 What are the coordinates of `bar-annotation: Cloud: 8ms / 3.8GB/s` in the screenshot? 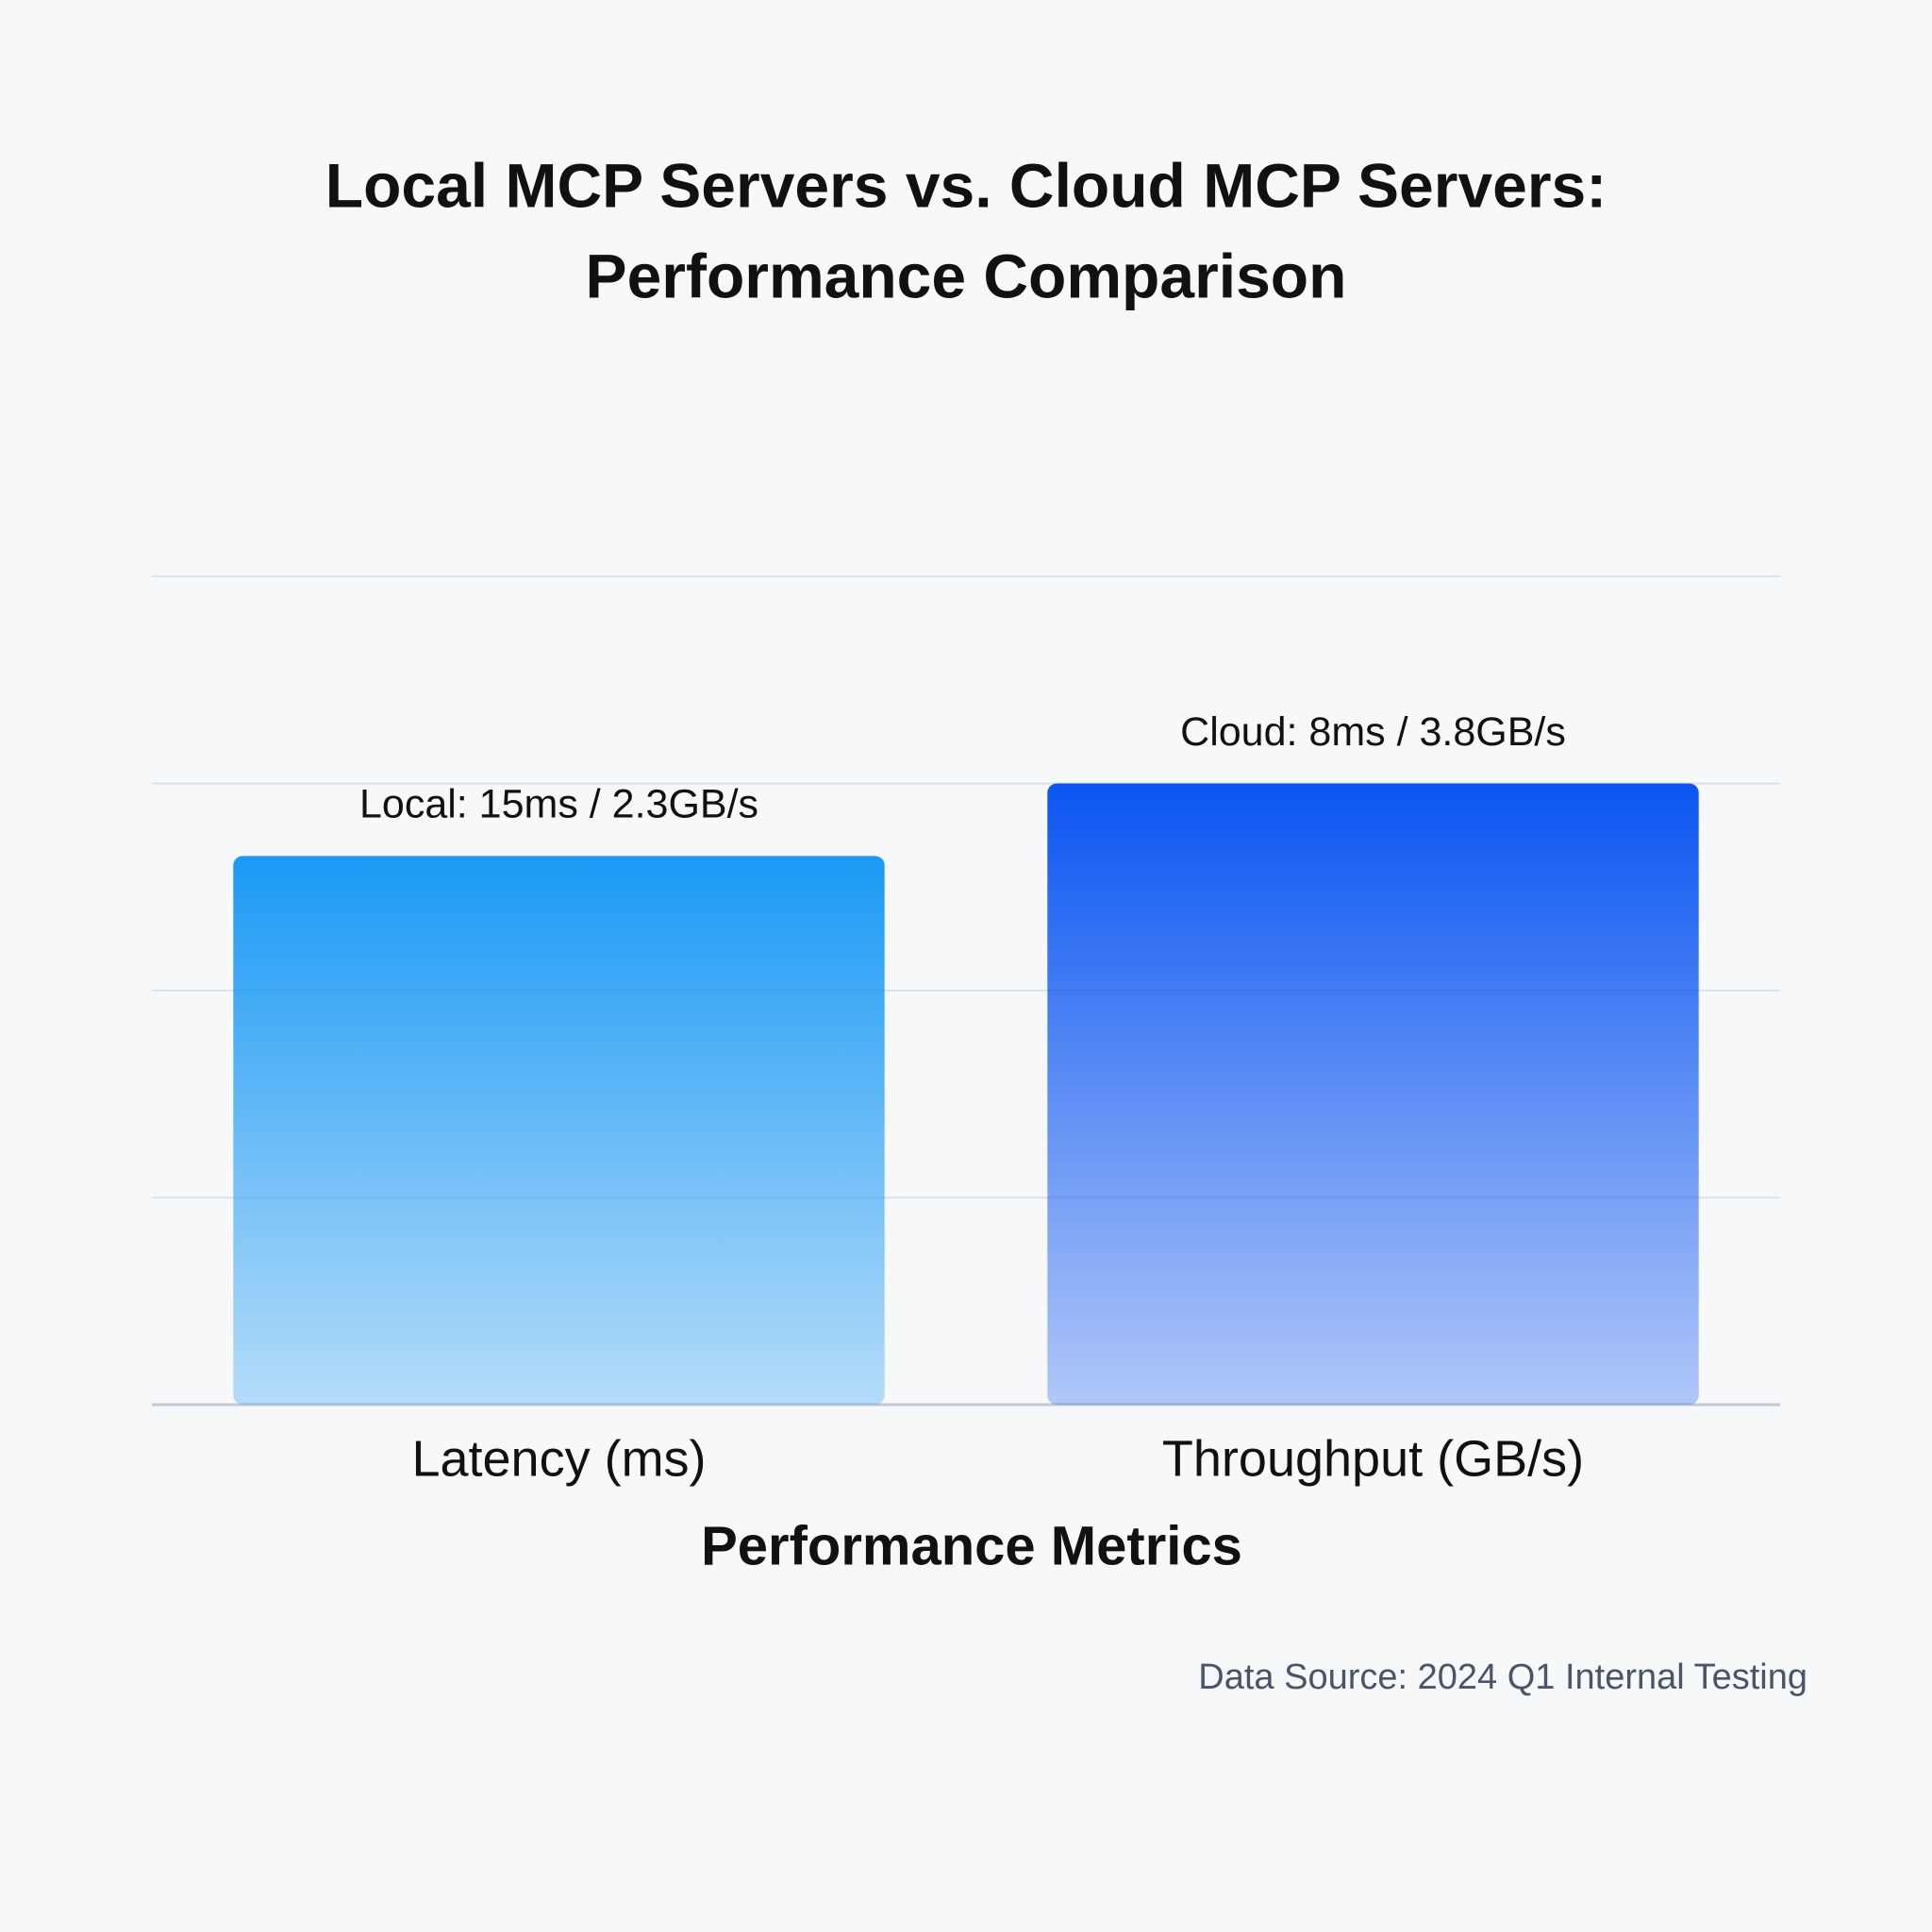 It's located at (1373, 732).